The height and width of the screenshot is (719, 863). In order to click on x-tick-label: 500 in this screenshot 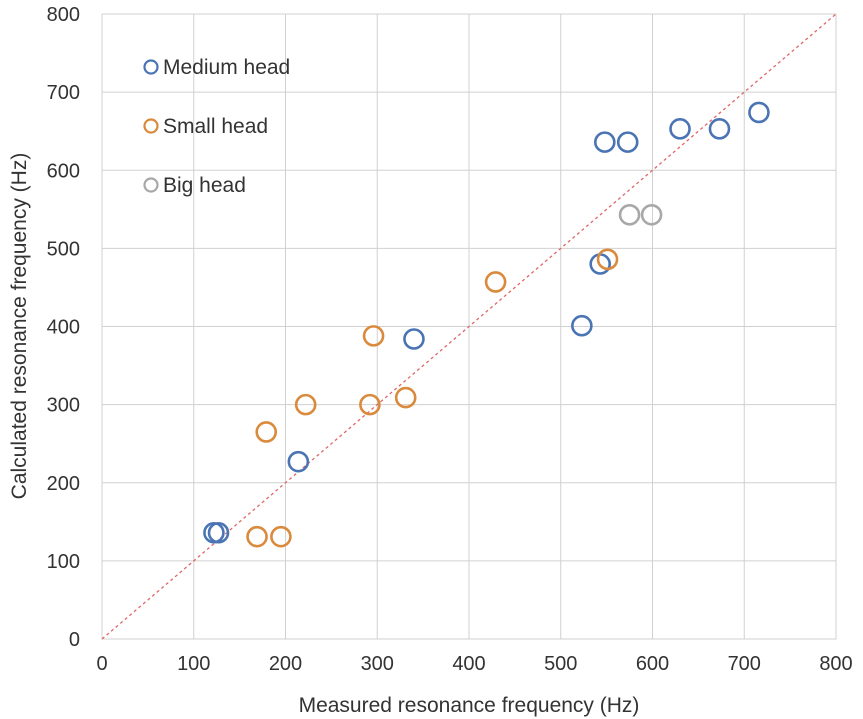, I will do `click(560, 664)`.